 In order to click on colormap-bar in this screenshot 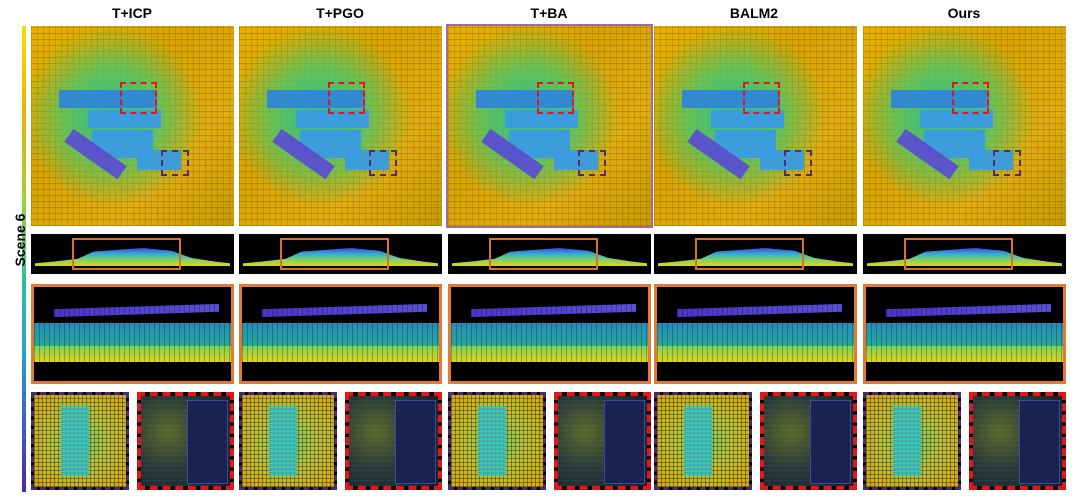, I will do `click(24, 259)`.